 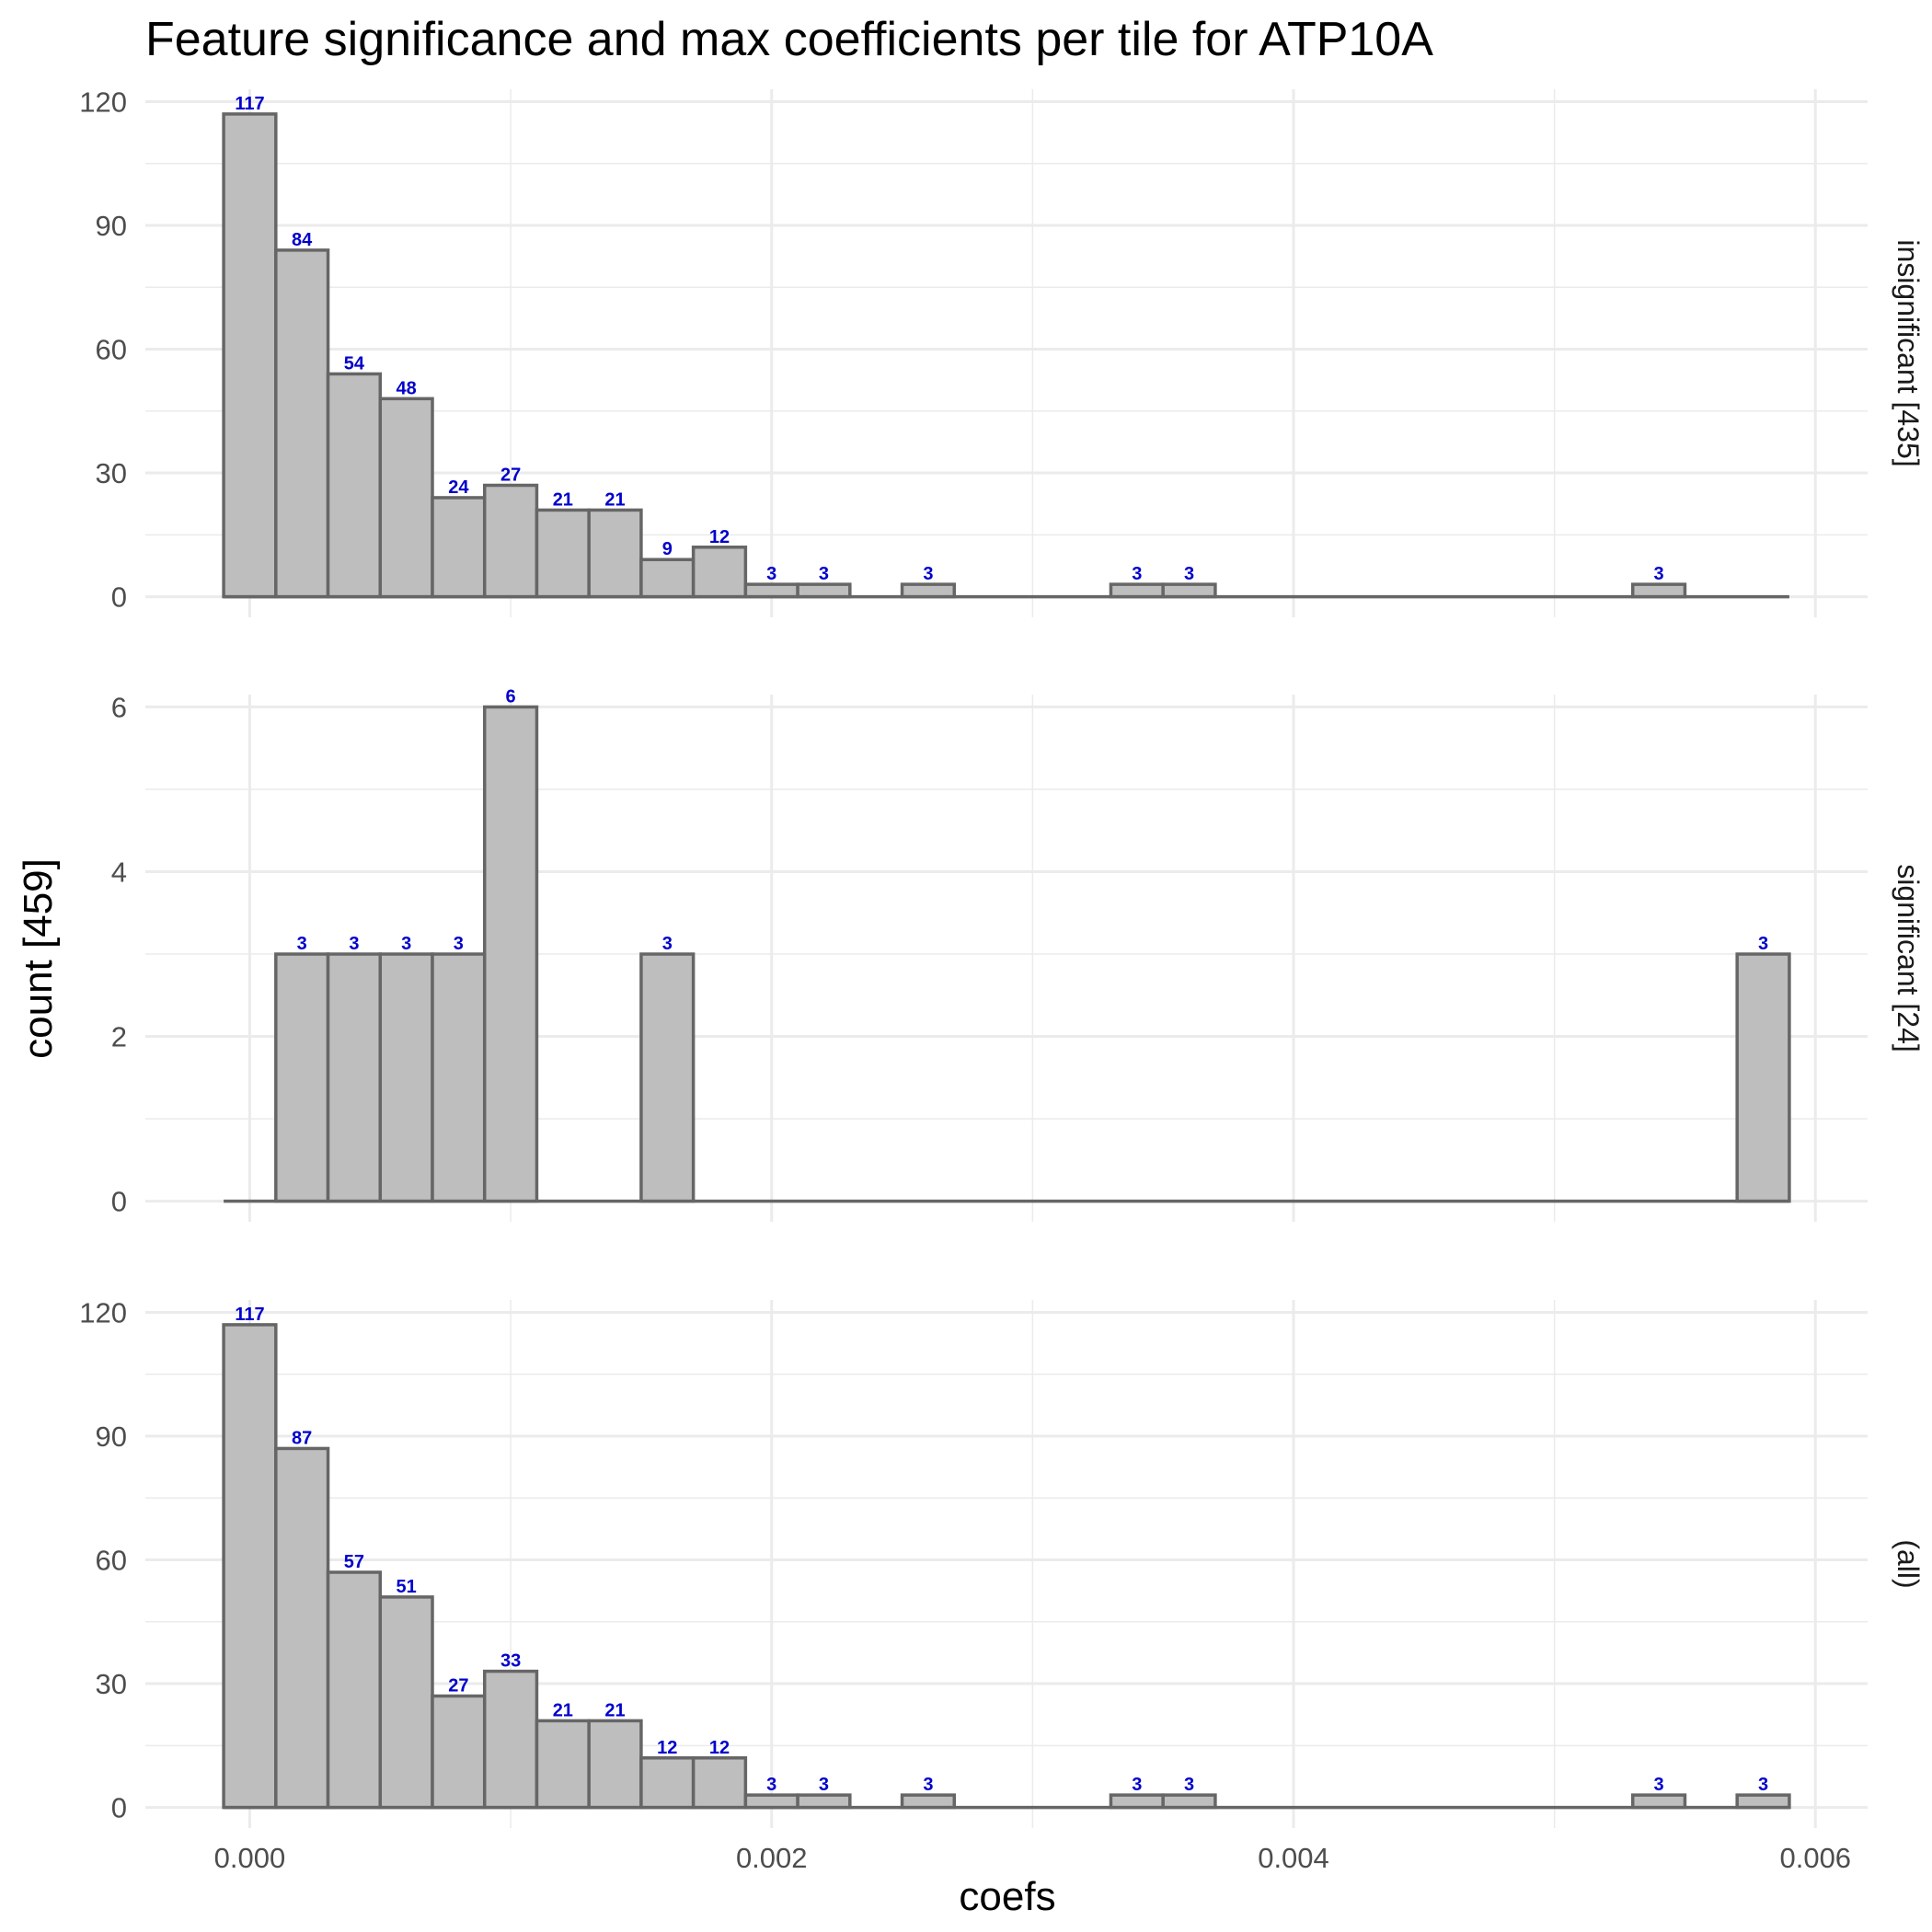 What do you see at coordinates (119, 1037) in the screenshot?
I see `y-tick-label: 2` at bounding box center [119, 1037].